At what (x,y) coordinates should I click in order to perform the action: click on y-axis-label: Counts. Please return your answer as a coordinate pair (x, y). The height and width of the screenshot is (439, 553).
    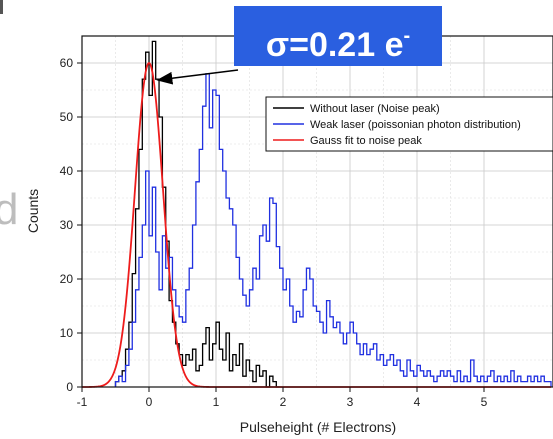
    Looking at the image, I should click on (33, 211).